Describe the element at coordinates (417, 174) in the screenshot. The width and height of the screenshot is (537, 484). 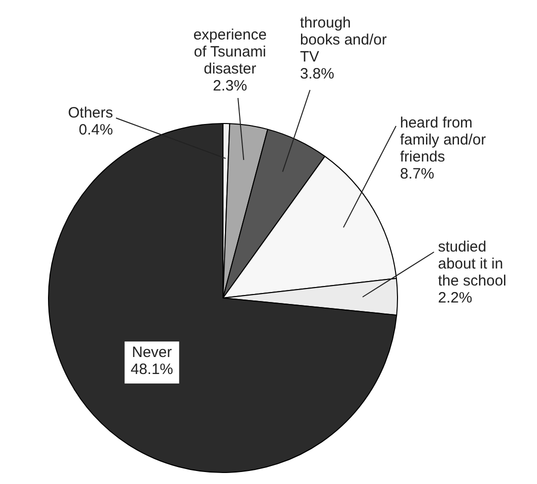
I see `data-label: 8.7%` at that location.